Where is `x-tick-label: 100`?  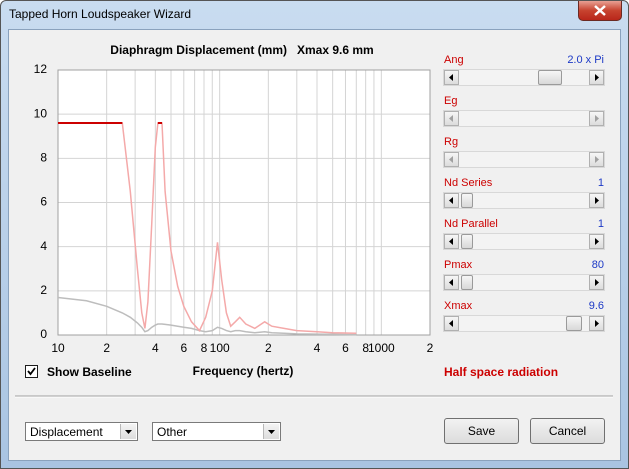 x-tick-label: 100 is located at coordinates (220, 348).